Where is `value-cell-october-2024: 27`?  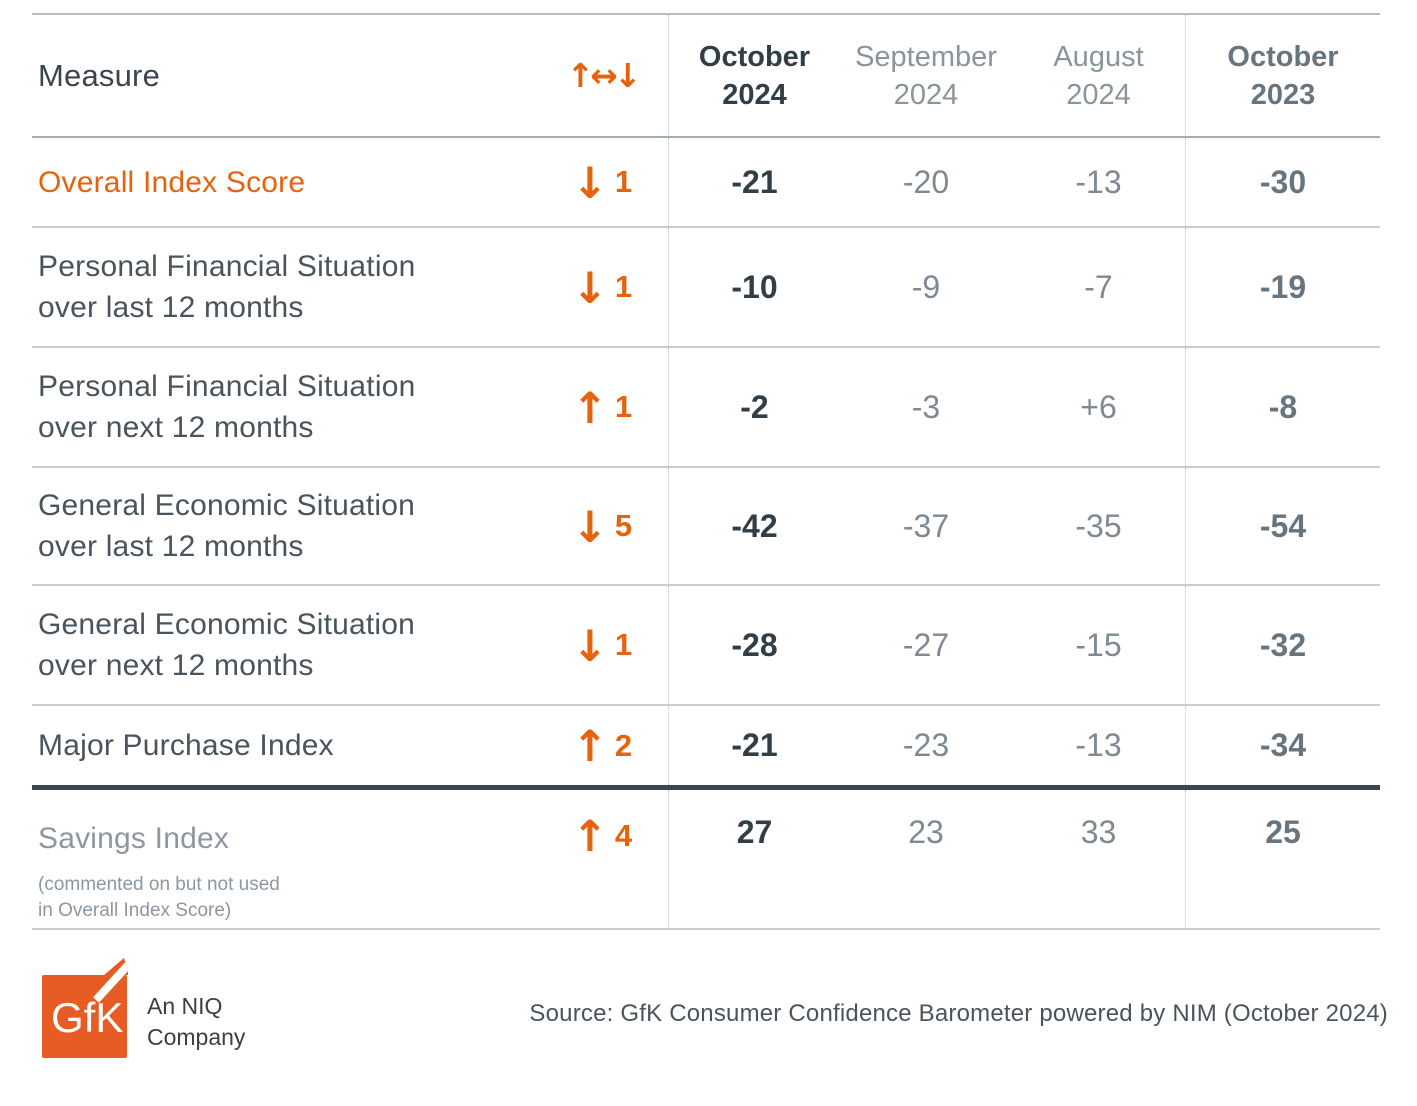 value-cell-october-2024: 27 is located at coordinates (754, 859).